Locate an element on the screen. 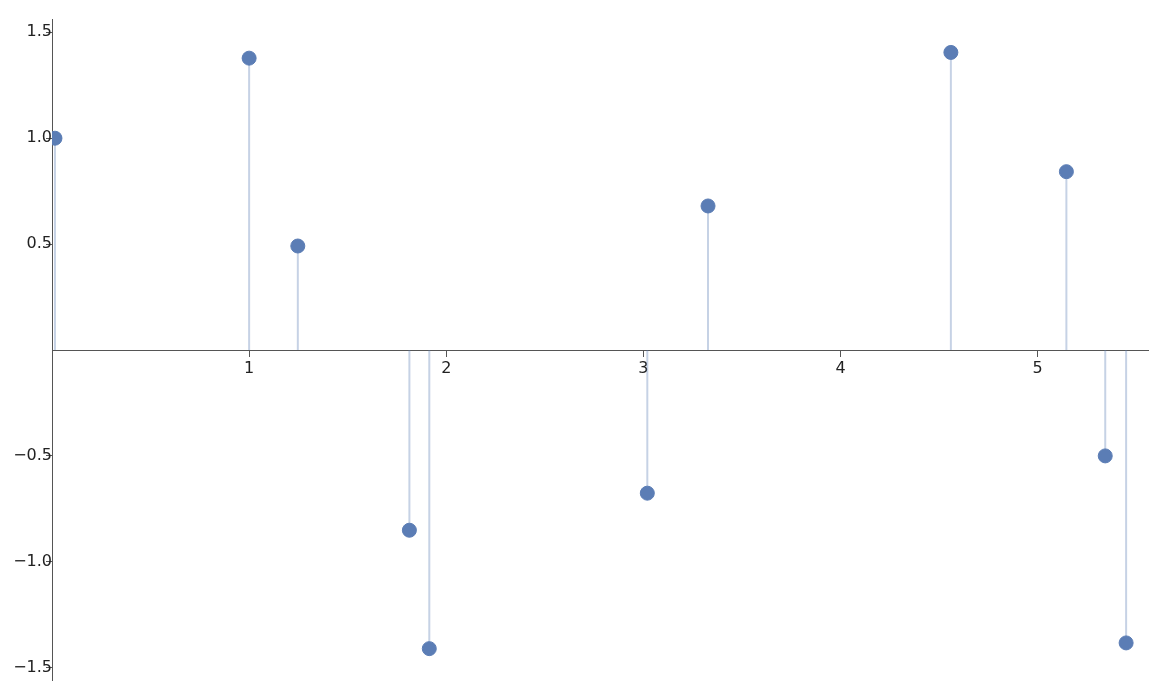 This screenshot has width=1156, height=700. y-tick-label: 0.5 is located at coordinates (39, 243).